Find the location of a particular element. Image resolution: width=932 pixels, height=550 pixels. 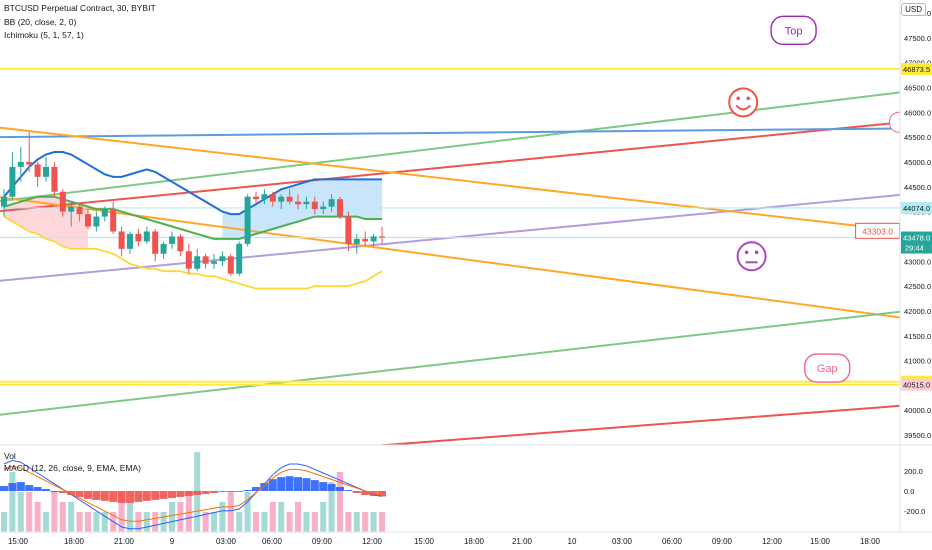

vol-legend: Vol is located at coordinates (10, 456).